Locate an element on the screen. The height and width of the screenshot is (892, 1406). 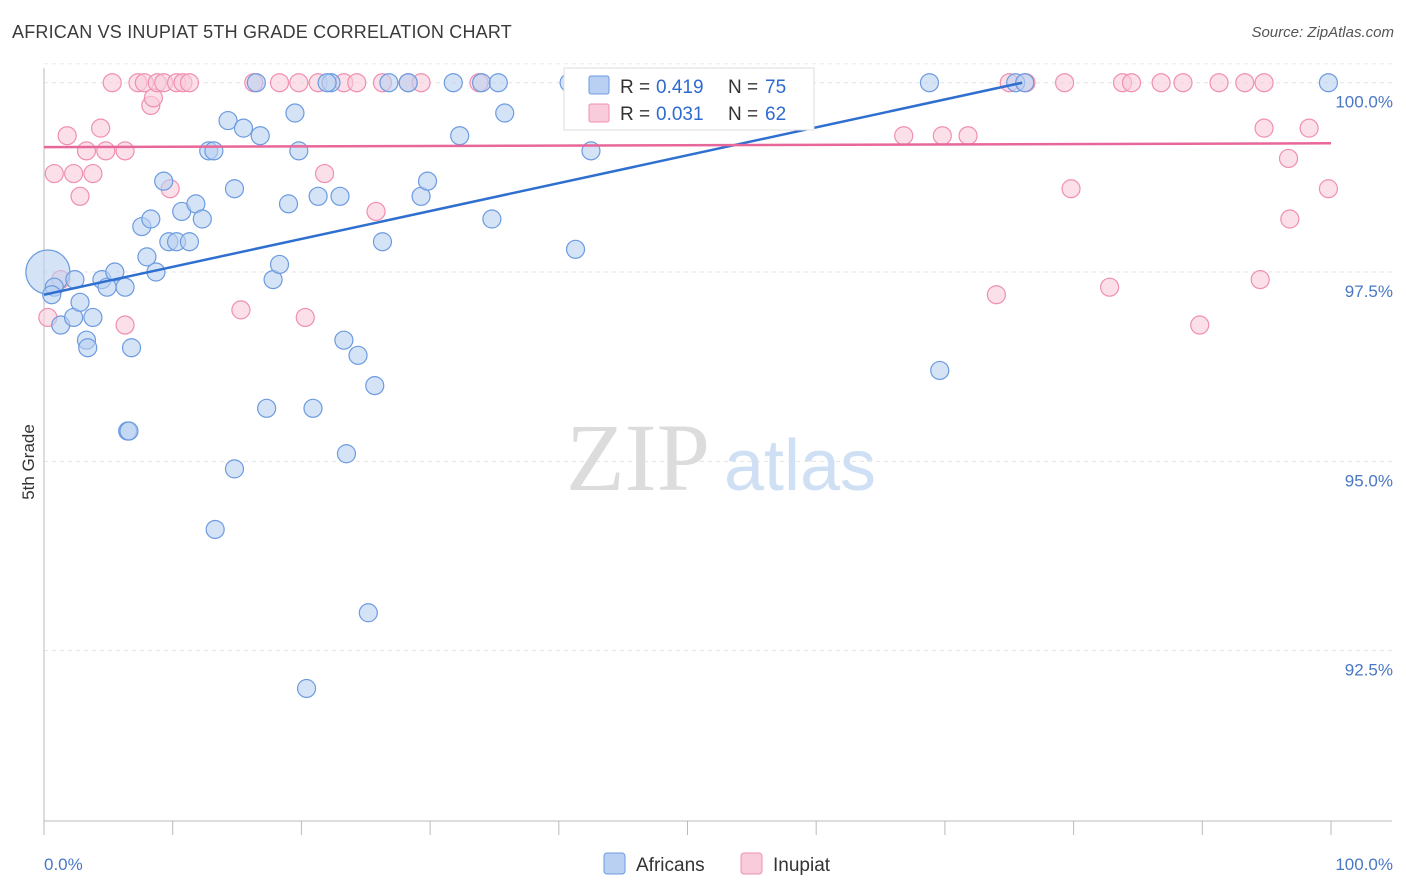
watermark-atlas: atlas is located at coordinates (800, 466).